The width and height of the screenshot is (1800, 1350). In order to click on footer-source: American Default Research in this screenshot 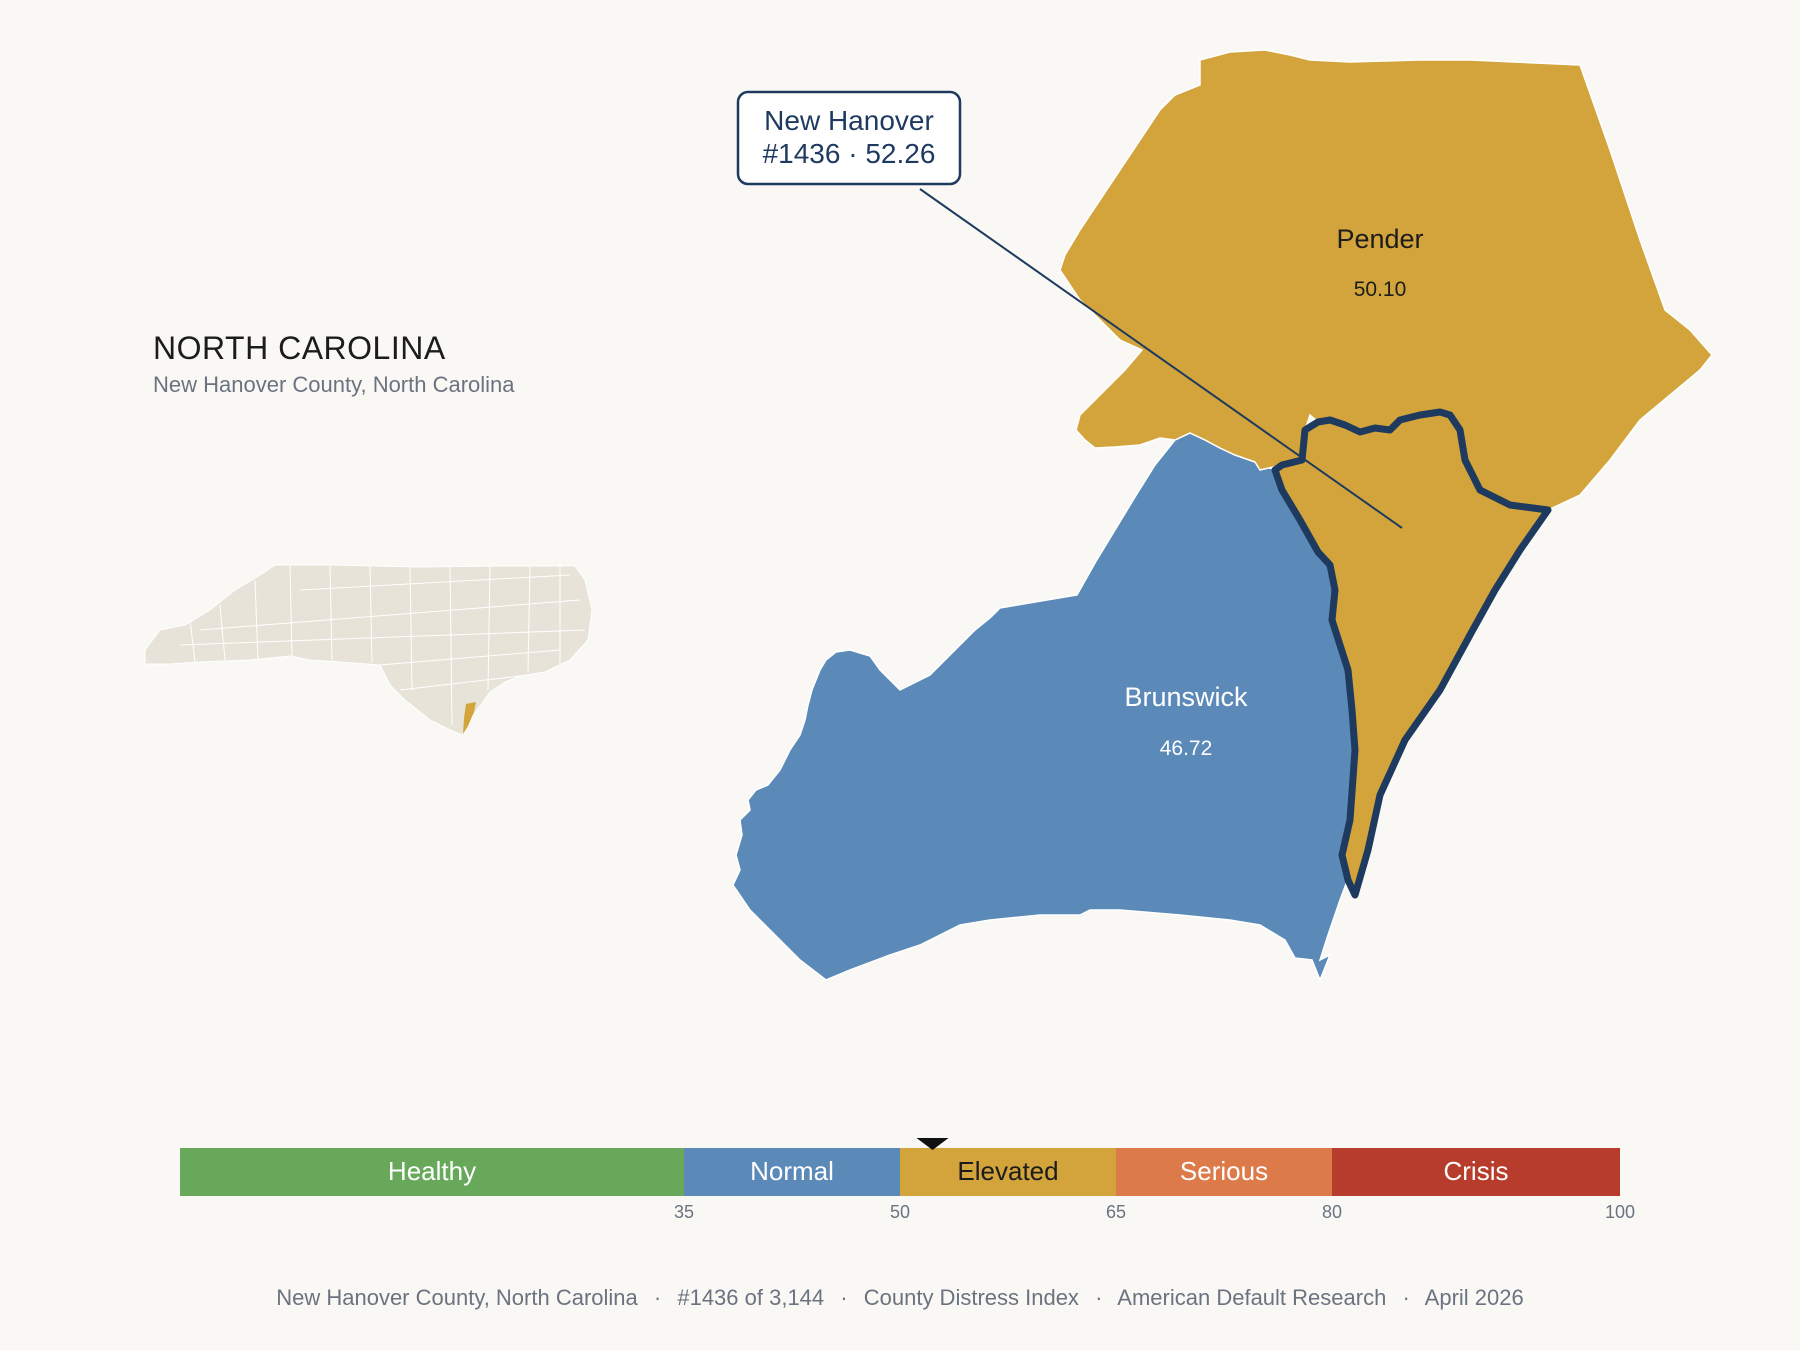, I will do `click(1252, 1297)`.